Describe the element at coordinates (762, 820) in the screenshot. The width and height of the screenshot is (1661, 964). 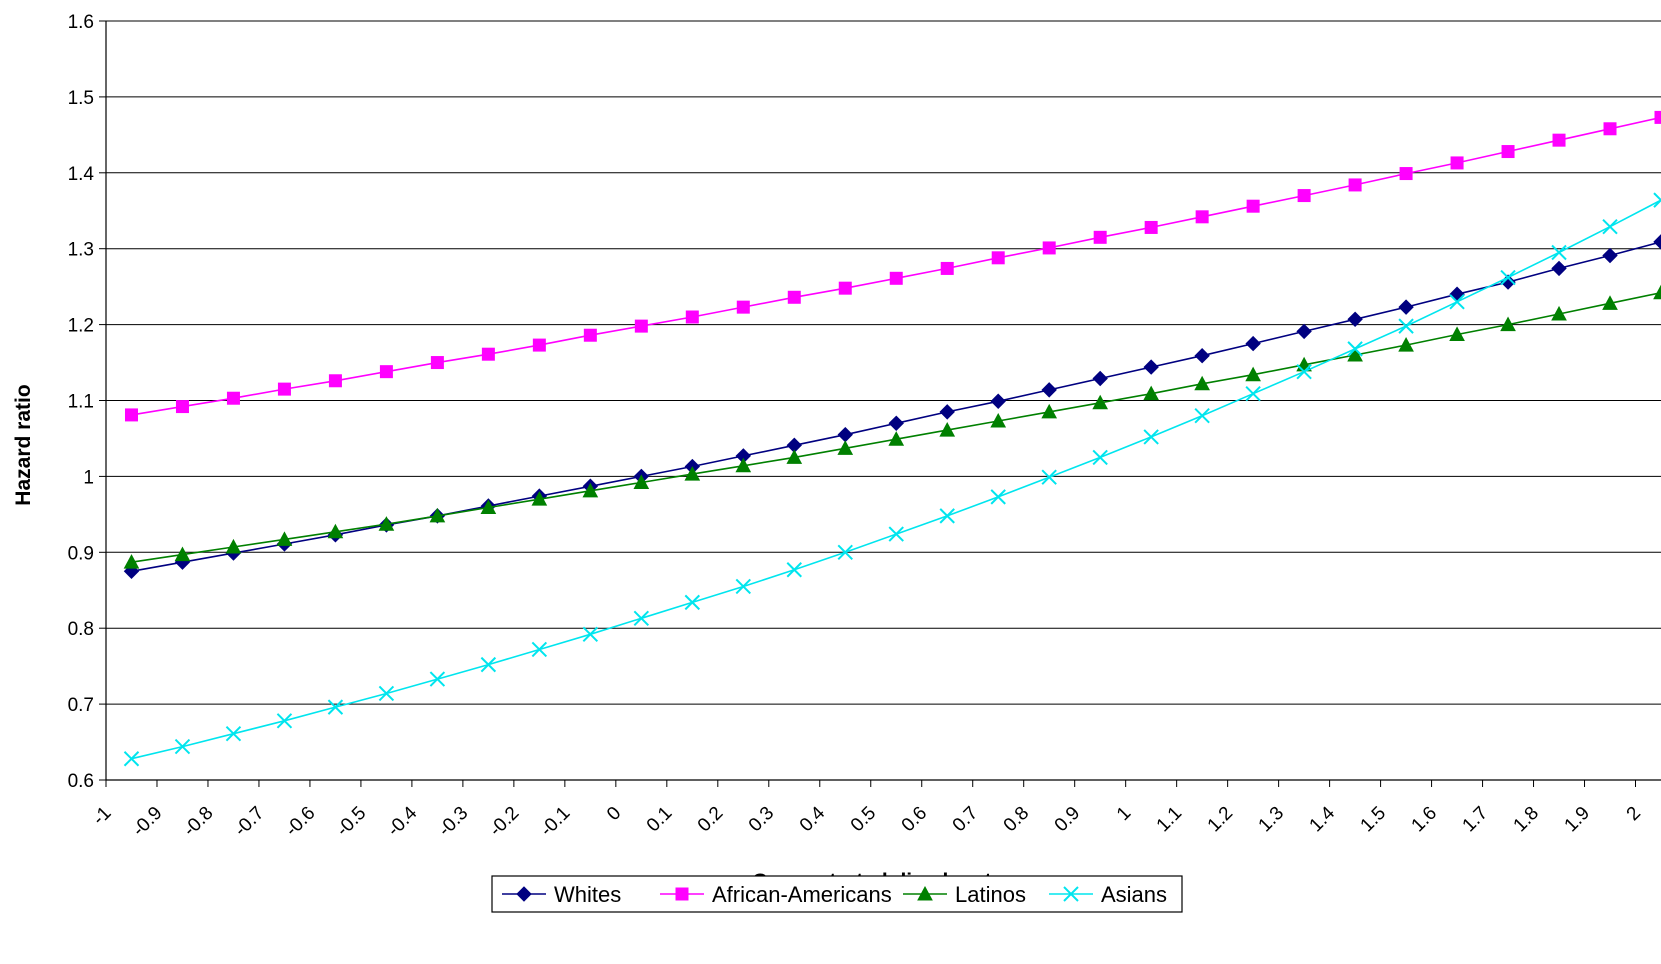
I see `x-tick-label: 0.3` at that location.